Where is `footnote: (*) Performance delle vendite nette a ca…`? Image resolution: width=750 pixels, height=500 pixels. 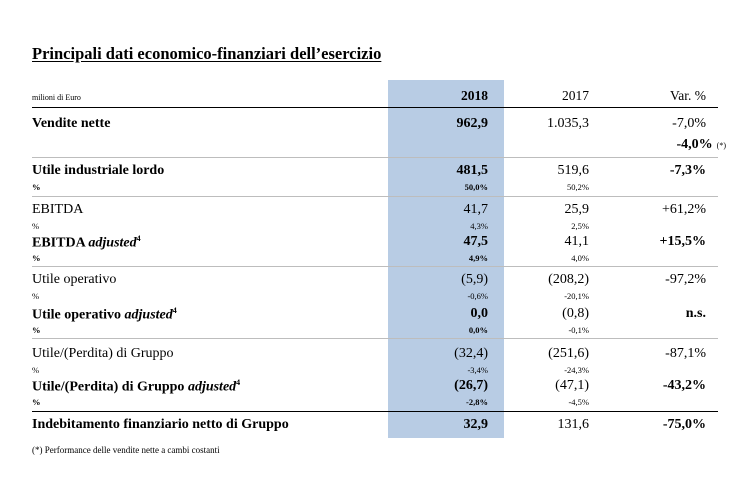 footnote: (*) Performance delle vendite nette a ca… is located at coordinates (126, 450).